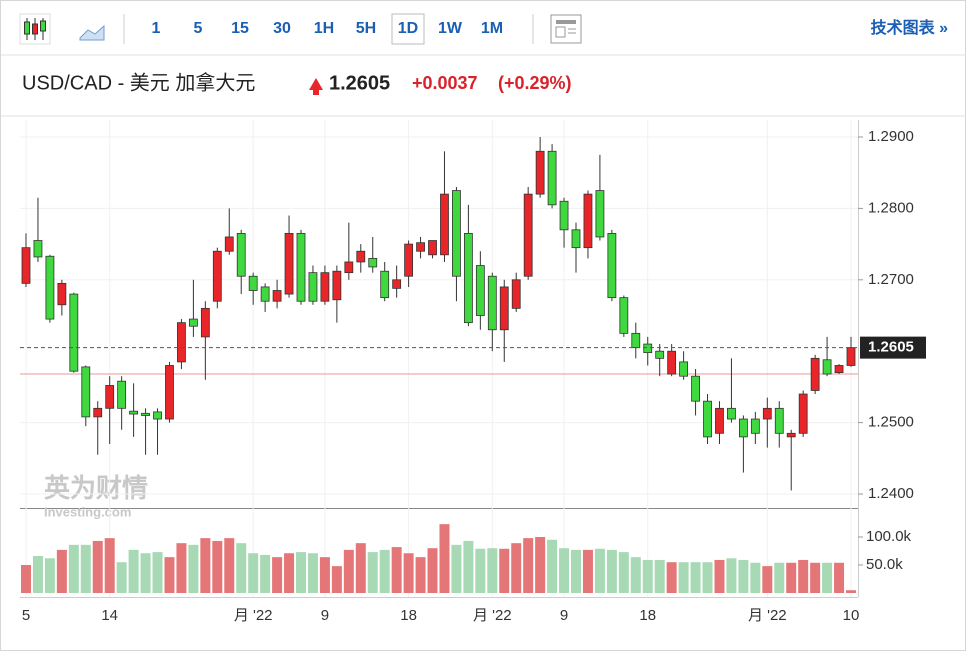 This screenshot has height=652, width=967. Describe the element at coordinates (87, 511) in the screenshot. I see `watermark-site: Investing.com` at that location.